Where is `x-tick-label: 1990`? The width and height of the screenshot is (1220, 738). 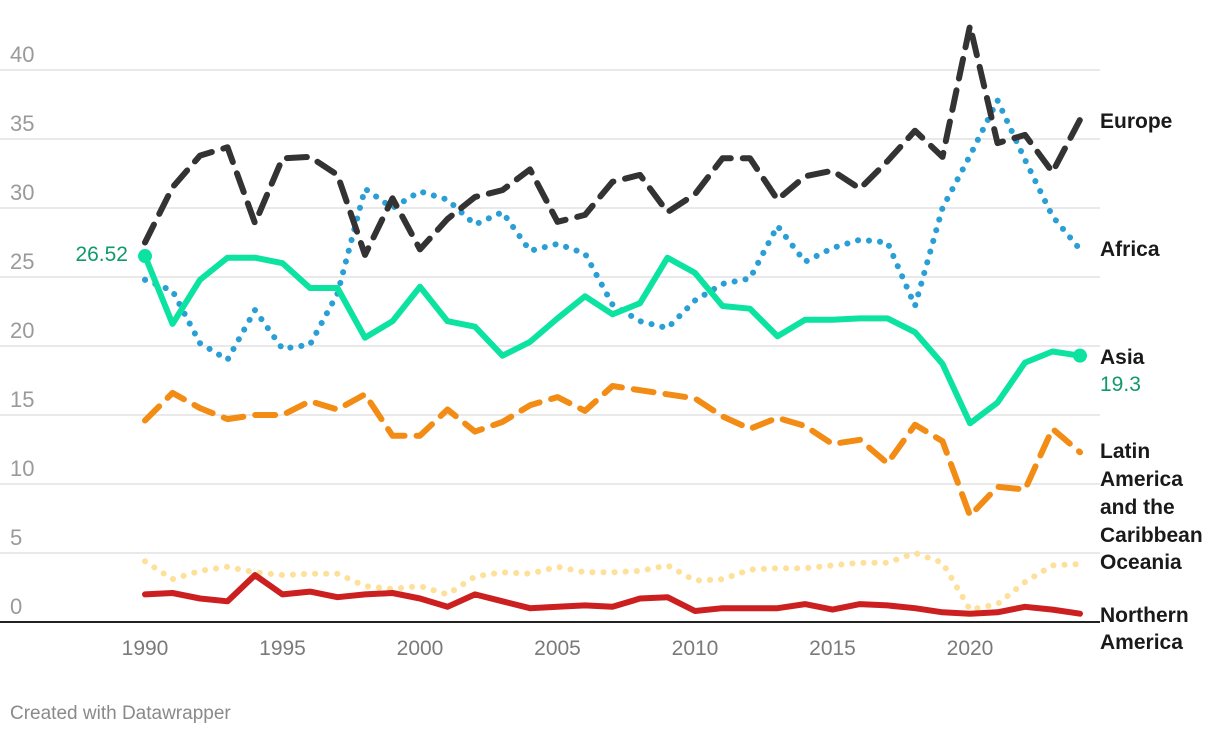
x-tick-label: 1990 is located at coordinates (145, 648).